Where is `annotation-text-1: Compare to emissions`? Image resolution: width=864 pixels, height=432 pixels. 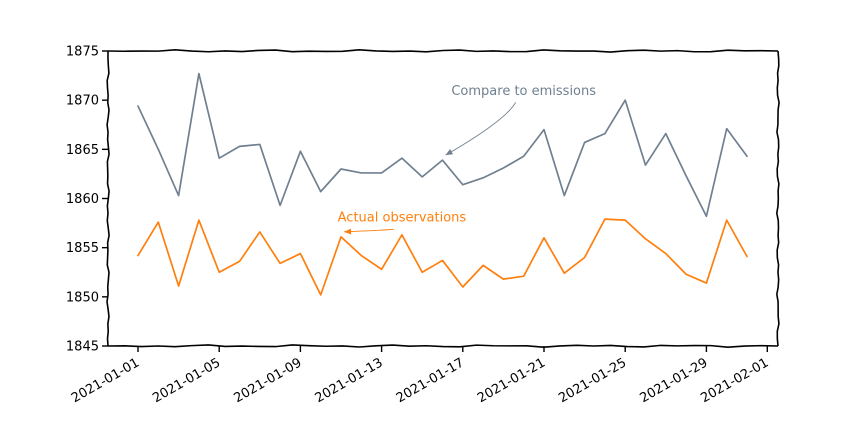 annotation-text-1: Compare to emissions is located at coordinates (523, 91).